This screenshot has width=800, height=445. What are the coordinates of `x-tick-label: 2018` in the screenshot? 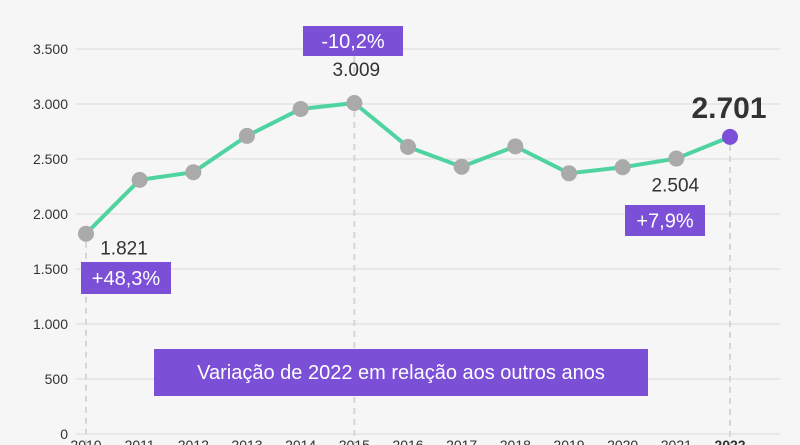 It's located at (515, 441).